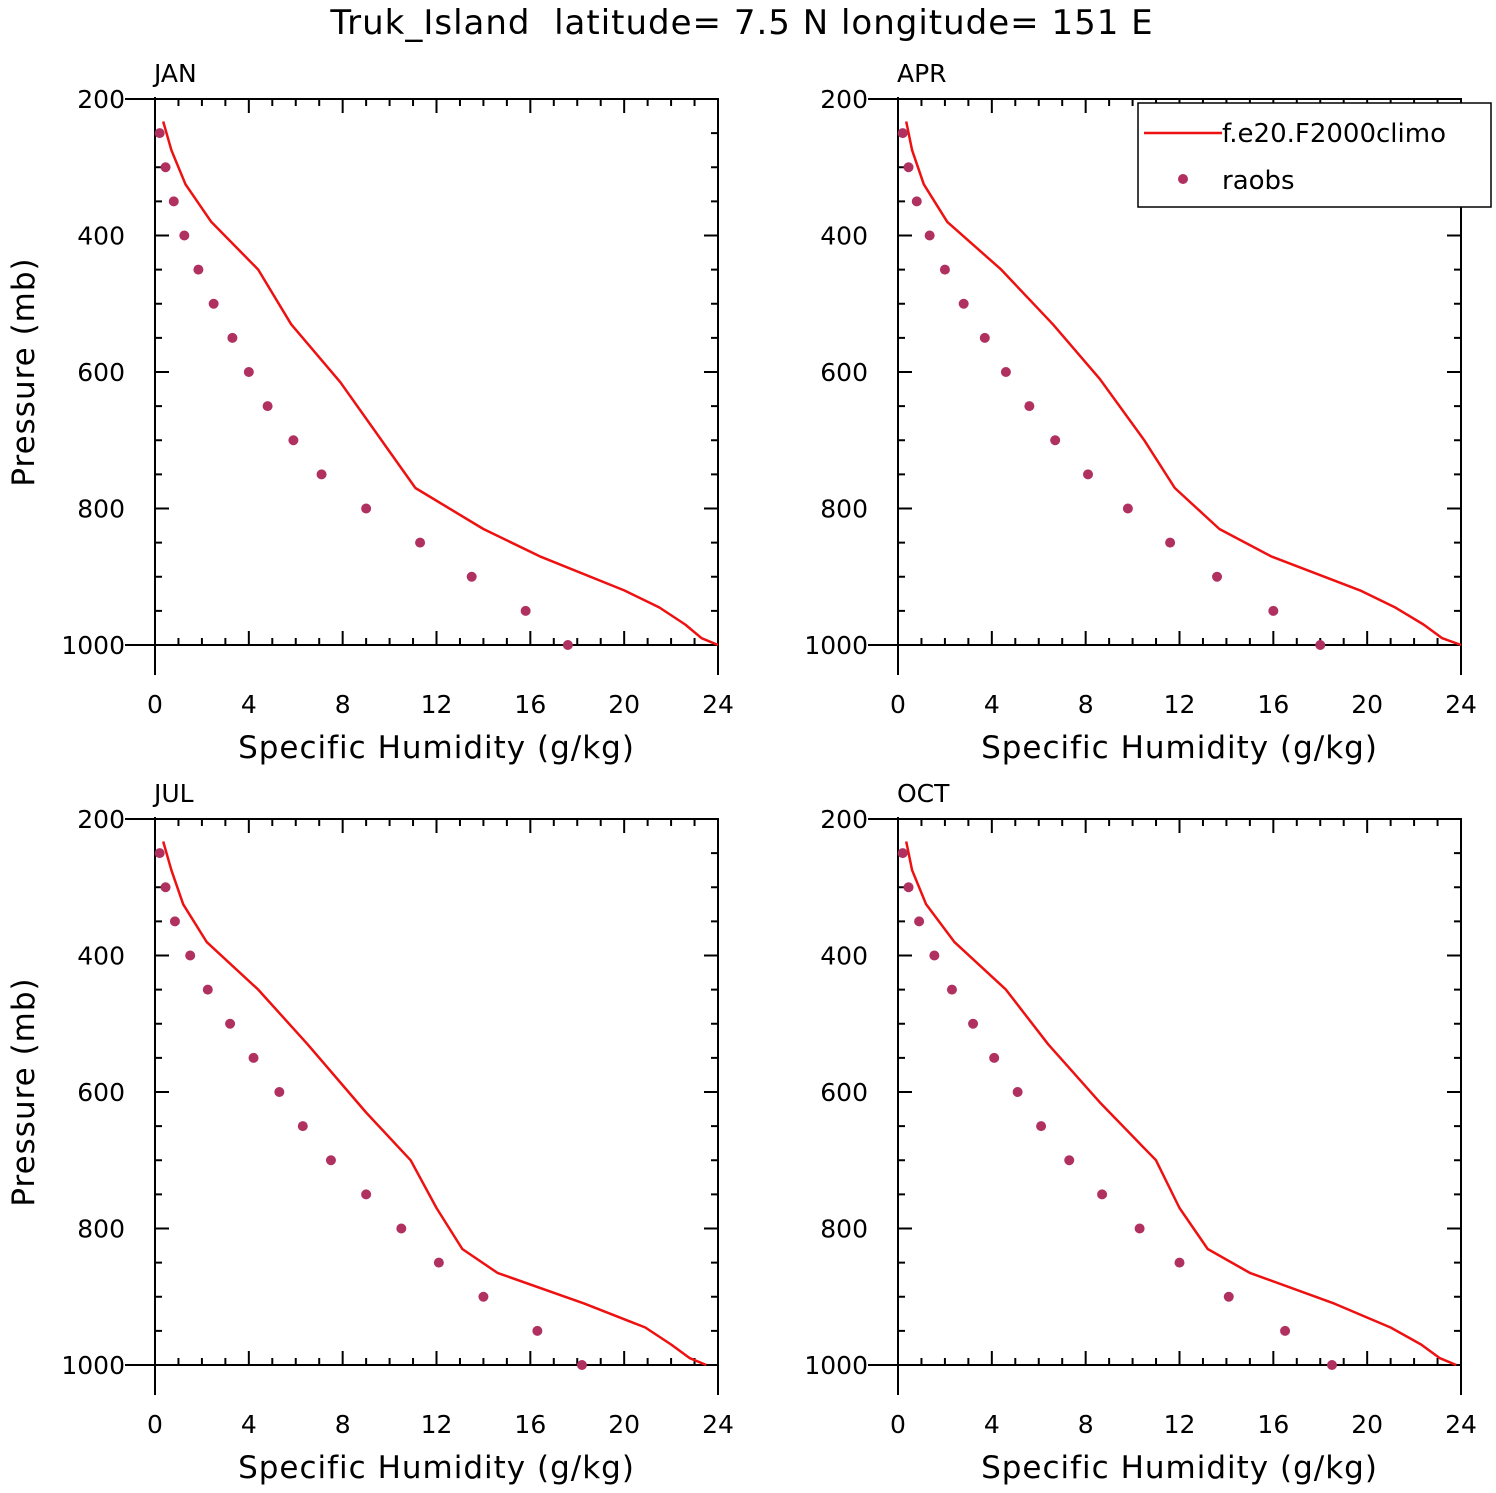 The height and width of the screenshot is (1493, 1496). Describe the element at coordinates (173, 793) in the screenshot. I see `panel-label: JUL` at that location.